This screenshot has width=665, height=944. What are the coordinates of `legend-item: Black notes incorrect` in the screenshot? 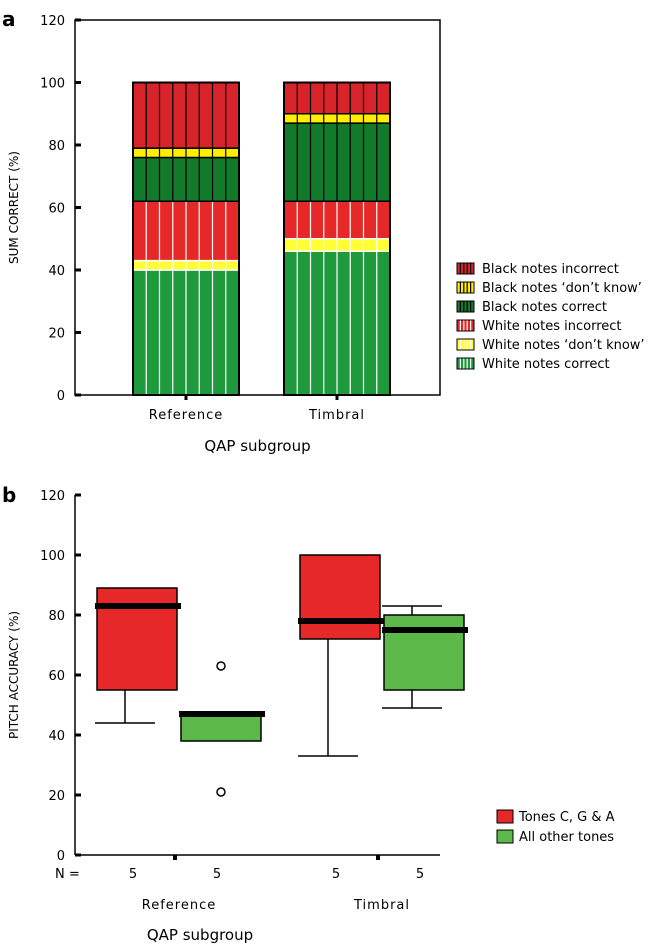 It's located at (537, 269).